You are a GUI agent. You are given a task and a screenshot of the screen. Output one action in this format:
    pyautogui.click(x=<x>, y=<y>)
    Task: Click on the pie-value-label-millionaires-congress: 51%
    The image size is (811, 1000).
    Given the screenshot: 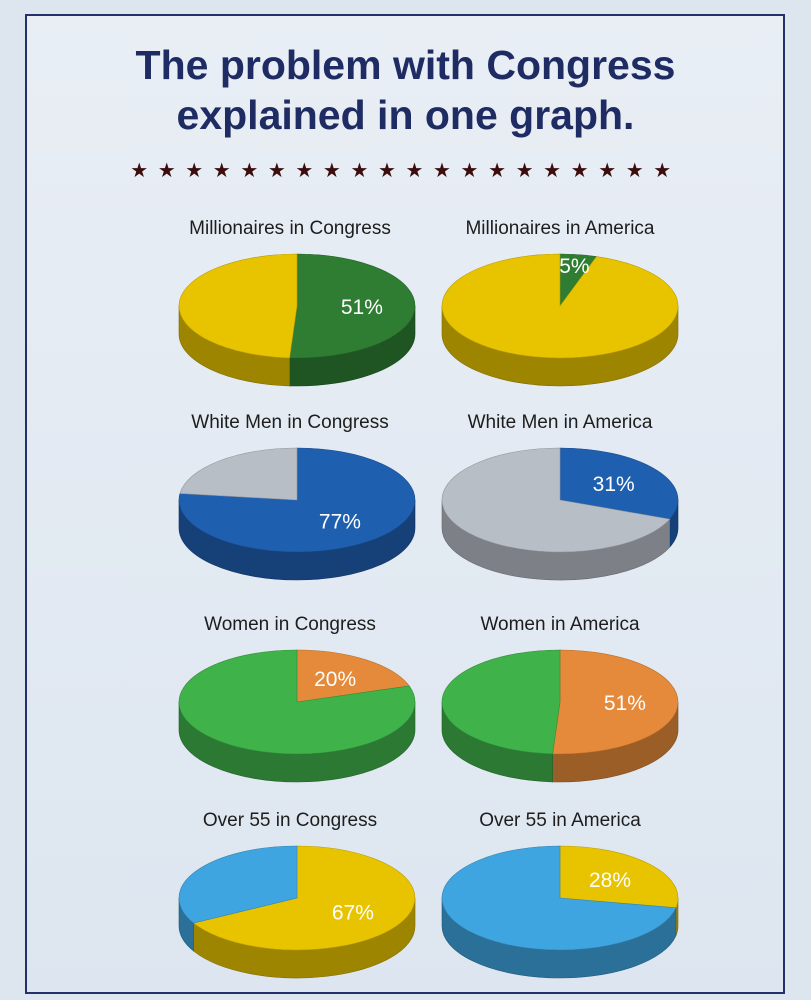 What is the action you would take?
    pyautogui.click(x=362, y=307)
    